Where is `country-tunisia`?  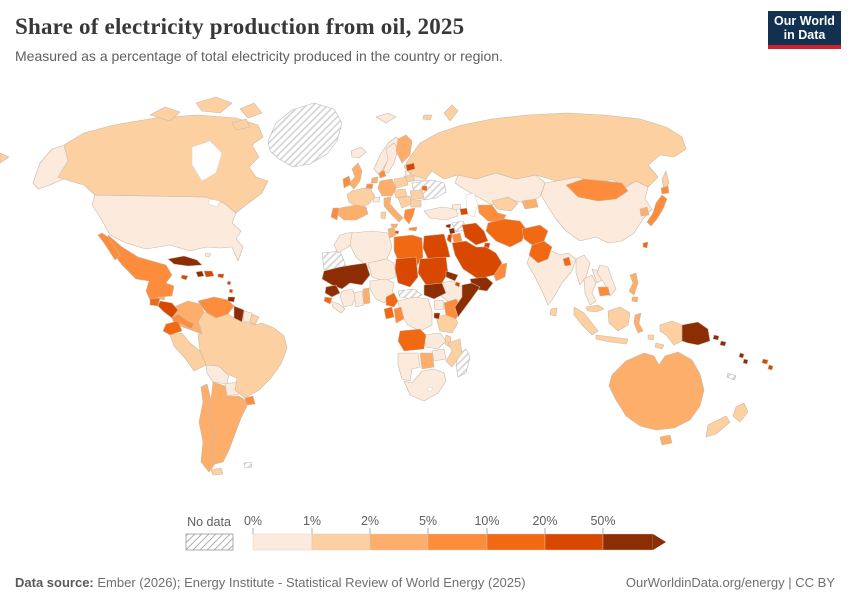 country-tunisia is located at coordinates (392, 232).